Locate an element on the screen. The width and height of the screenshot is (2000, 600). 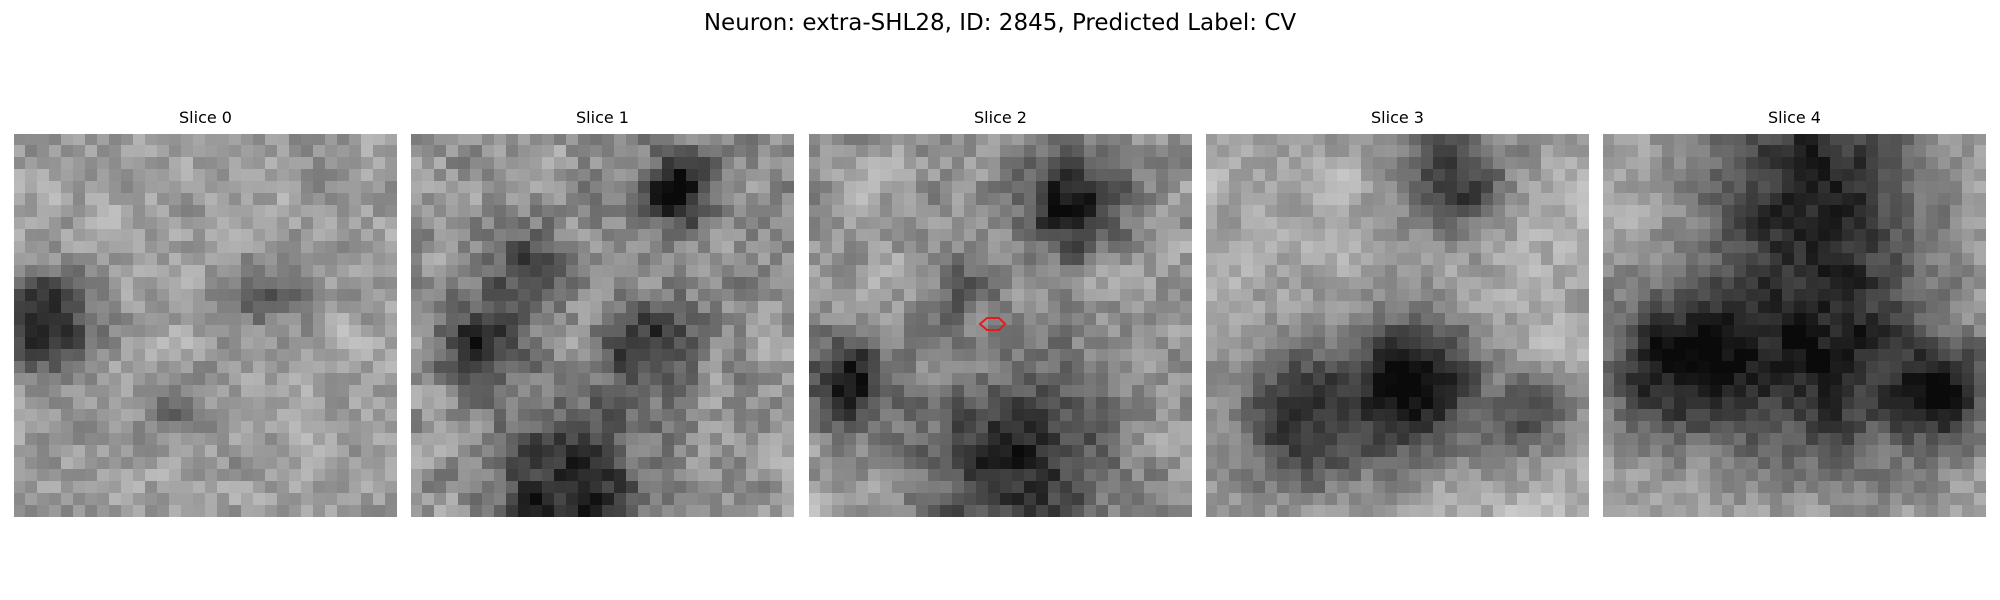
slice-title: Slice 1 is located at coordinates (602, 117).